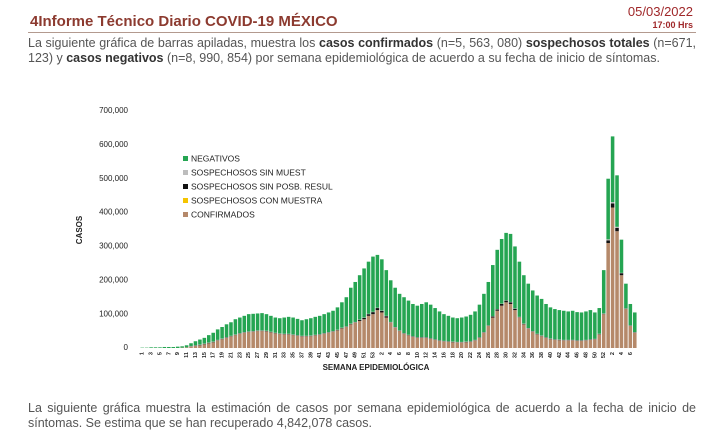 This screenshot has height=442, width=705. I want to click on x-tick-label: 40, so click(551, 355).